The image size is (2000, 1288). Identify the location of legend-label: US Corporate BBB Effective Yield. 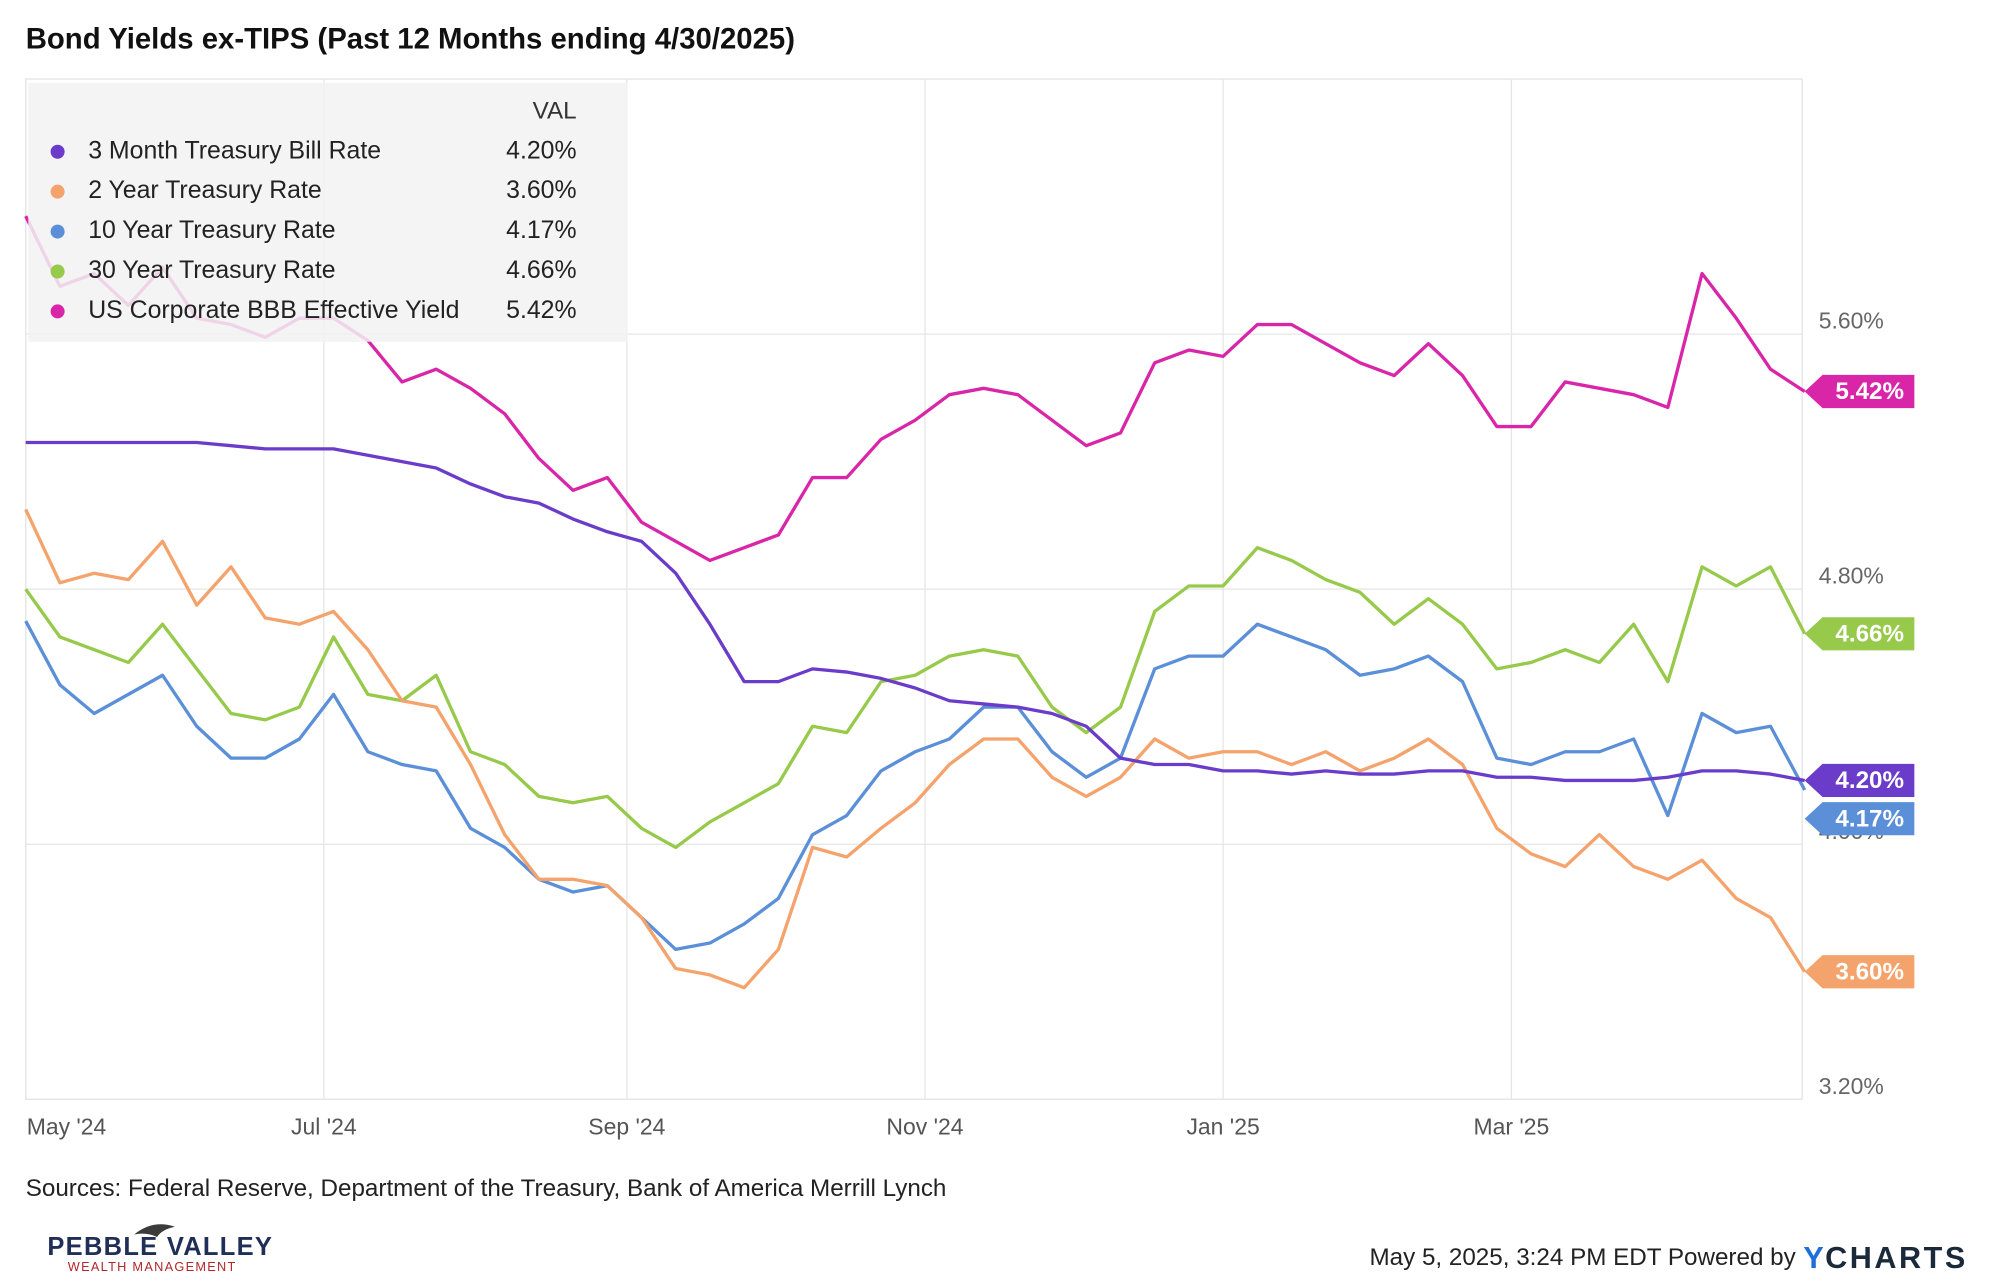
(273, 310).